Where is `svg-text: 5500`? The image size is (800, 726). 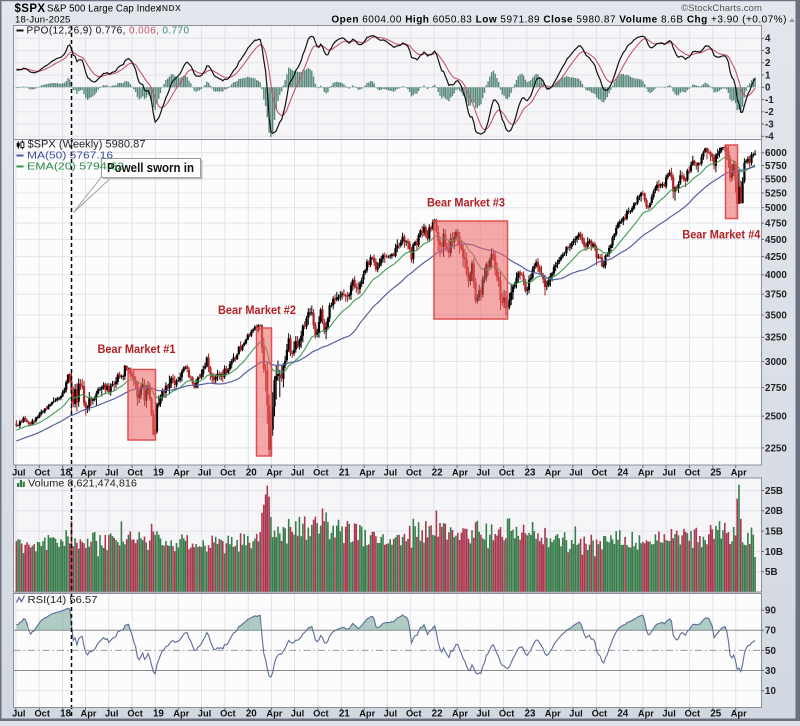
svg-text: 5500 is located at coordinates (776, 179).